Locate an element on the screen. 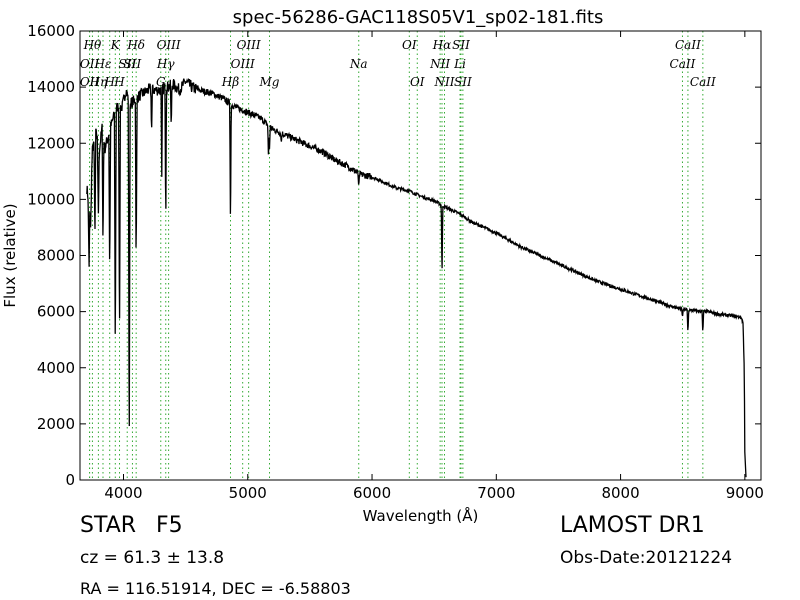 This screenshot has width=800, height=600. spectral-line-label: Hη is located at coordinates (98, 82).